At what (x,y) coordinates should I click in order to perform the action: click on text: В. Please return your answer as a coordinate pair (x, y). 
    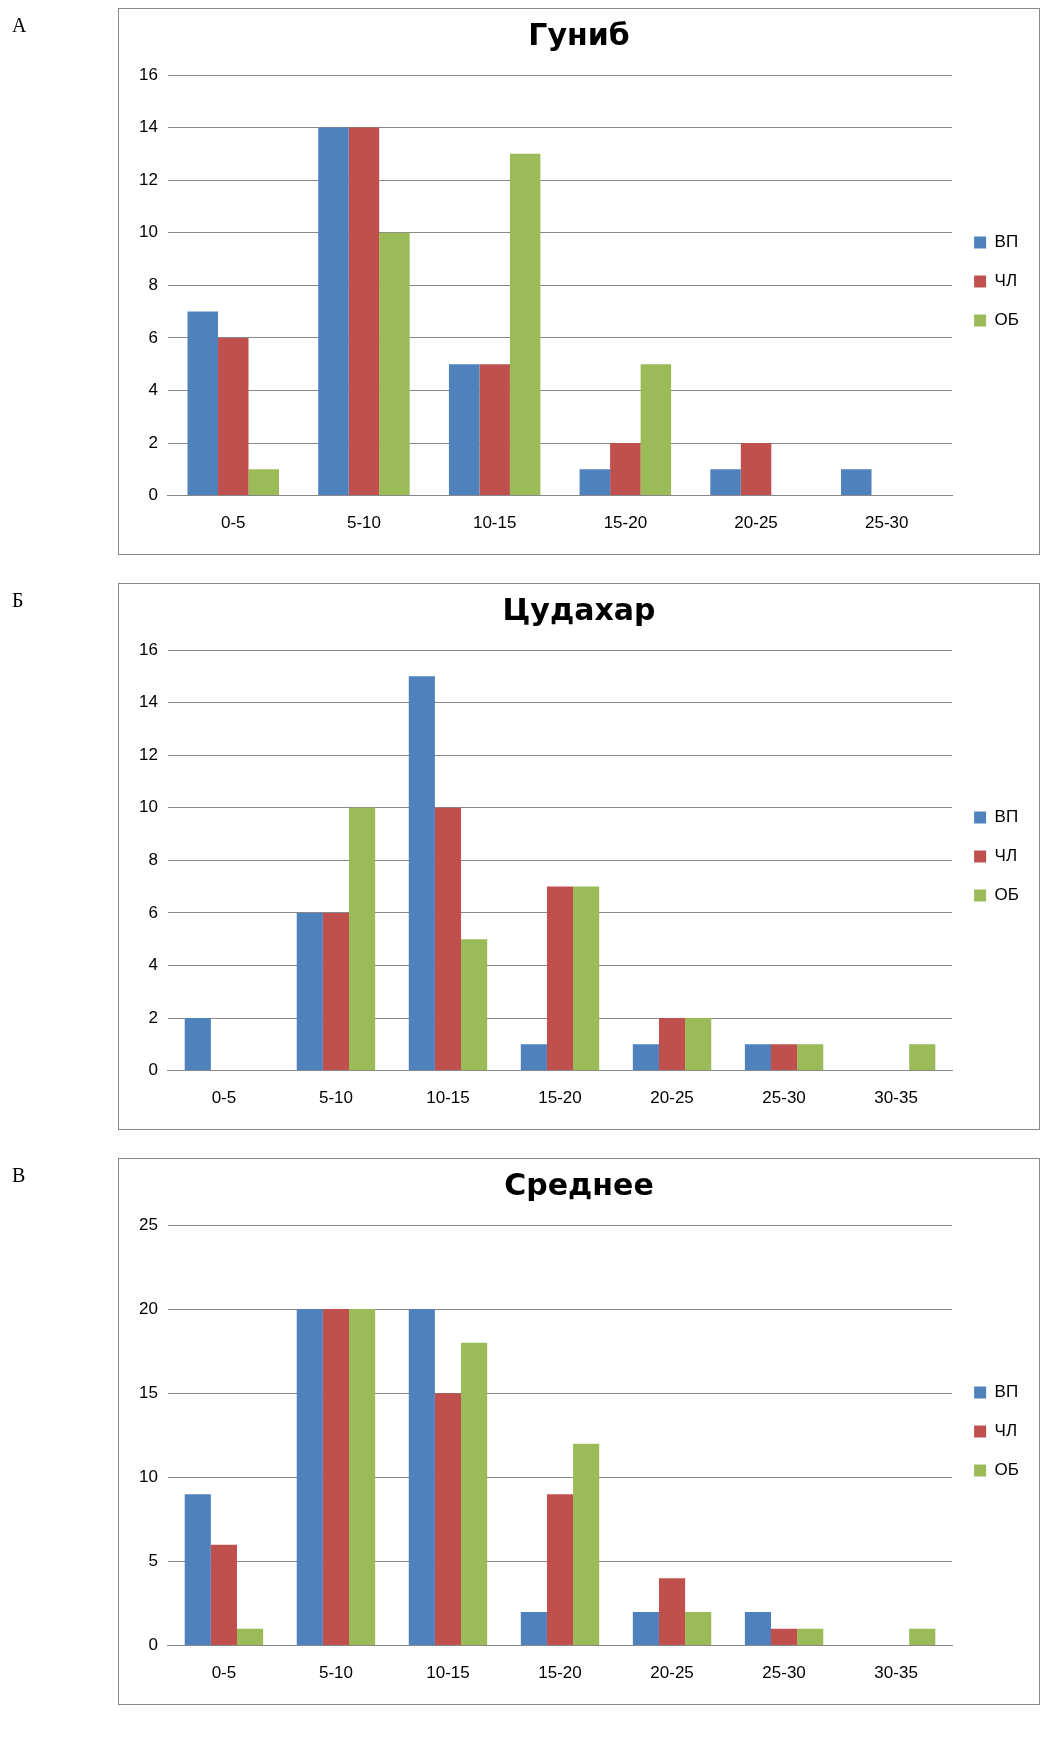
    Looking at the image, I should click on (19, 1175).